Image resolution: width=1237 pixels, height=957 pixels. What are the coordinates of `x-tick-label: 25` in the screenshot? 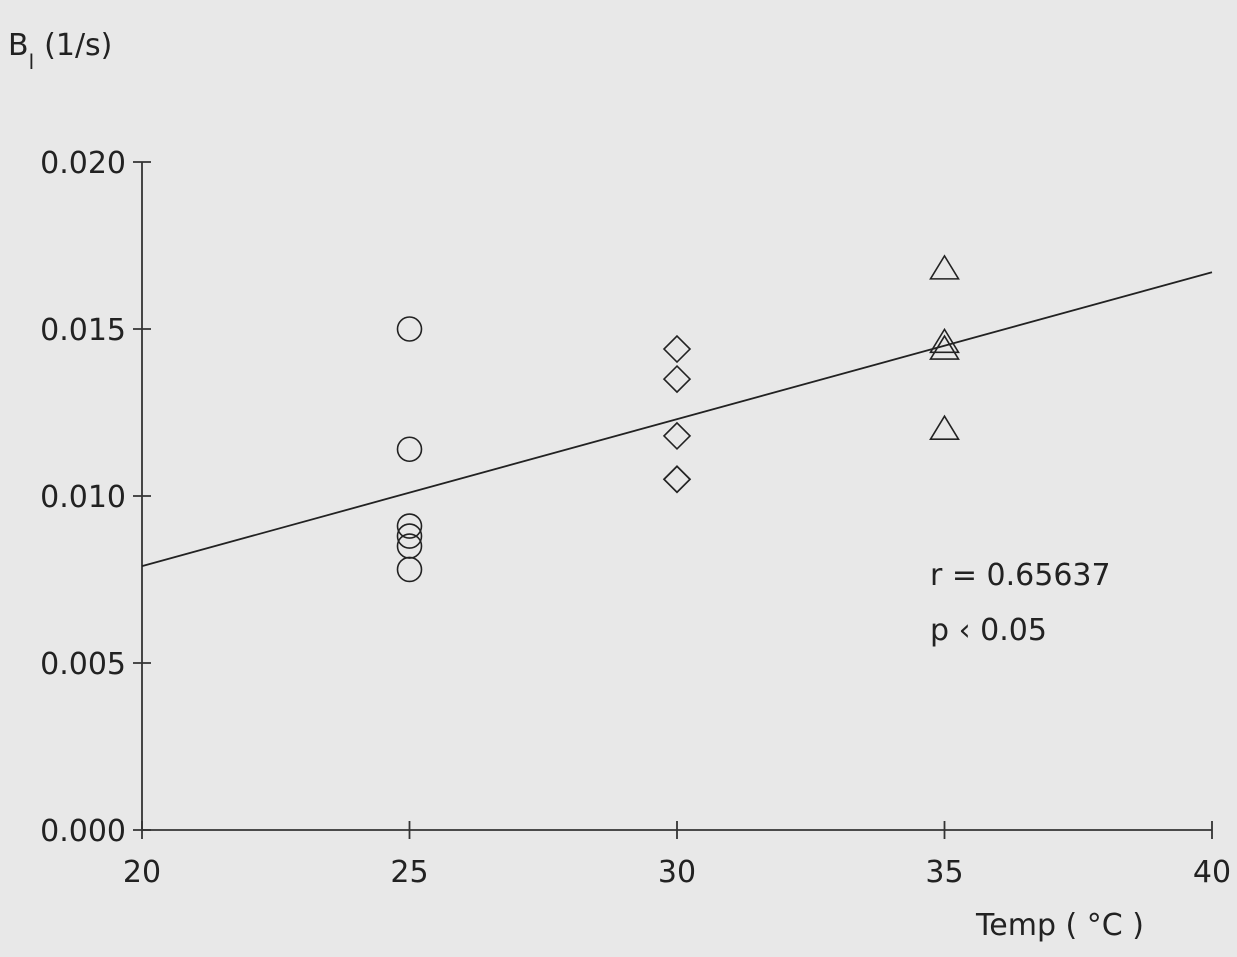 It's located at (409, 872).